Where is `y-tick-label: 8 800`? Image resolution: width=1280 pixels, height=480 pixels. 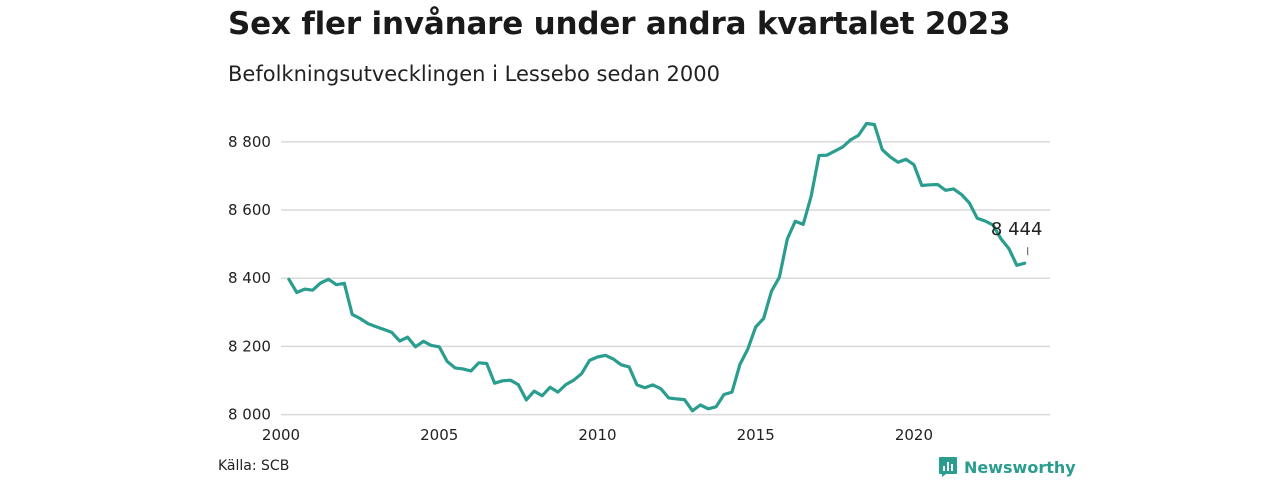
y-tick-label: 8 800 is located at coordinates (249, 142).